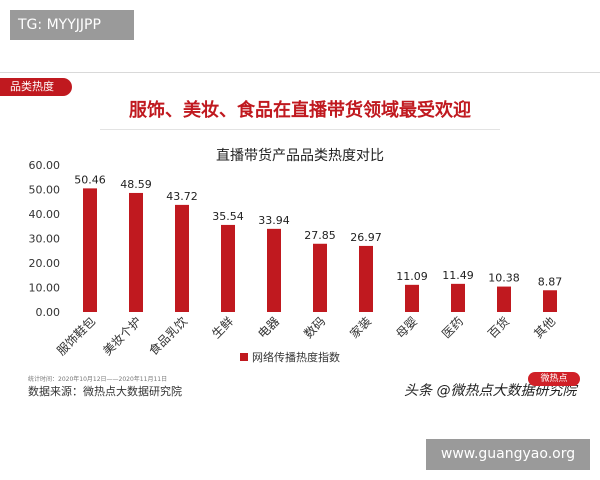  What do you see at coordinates (320, 235) in the screenshot?
I see `bar-value-label: 27.85` at bounding box center [320, 235].